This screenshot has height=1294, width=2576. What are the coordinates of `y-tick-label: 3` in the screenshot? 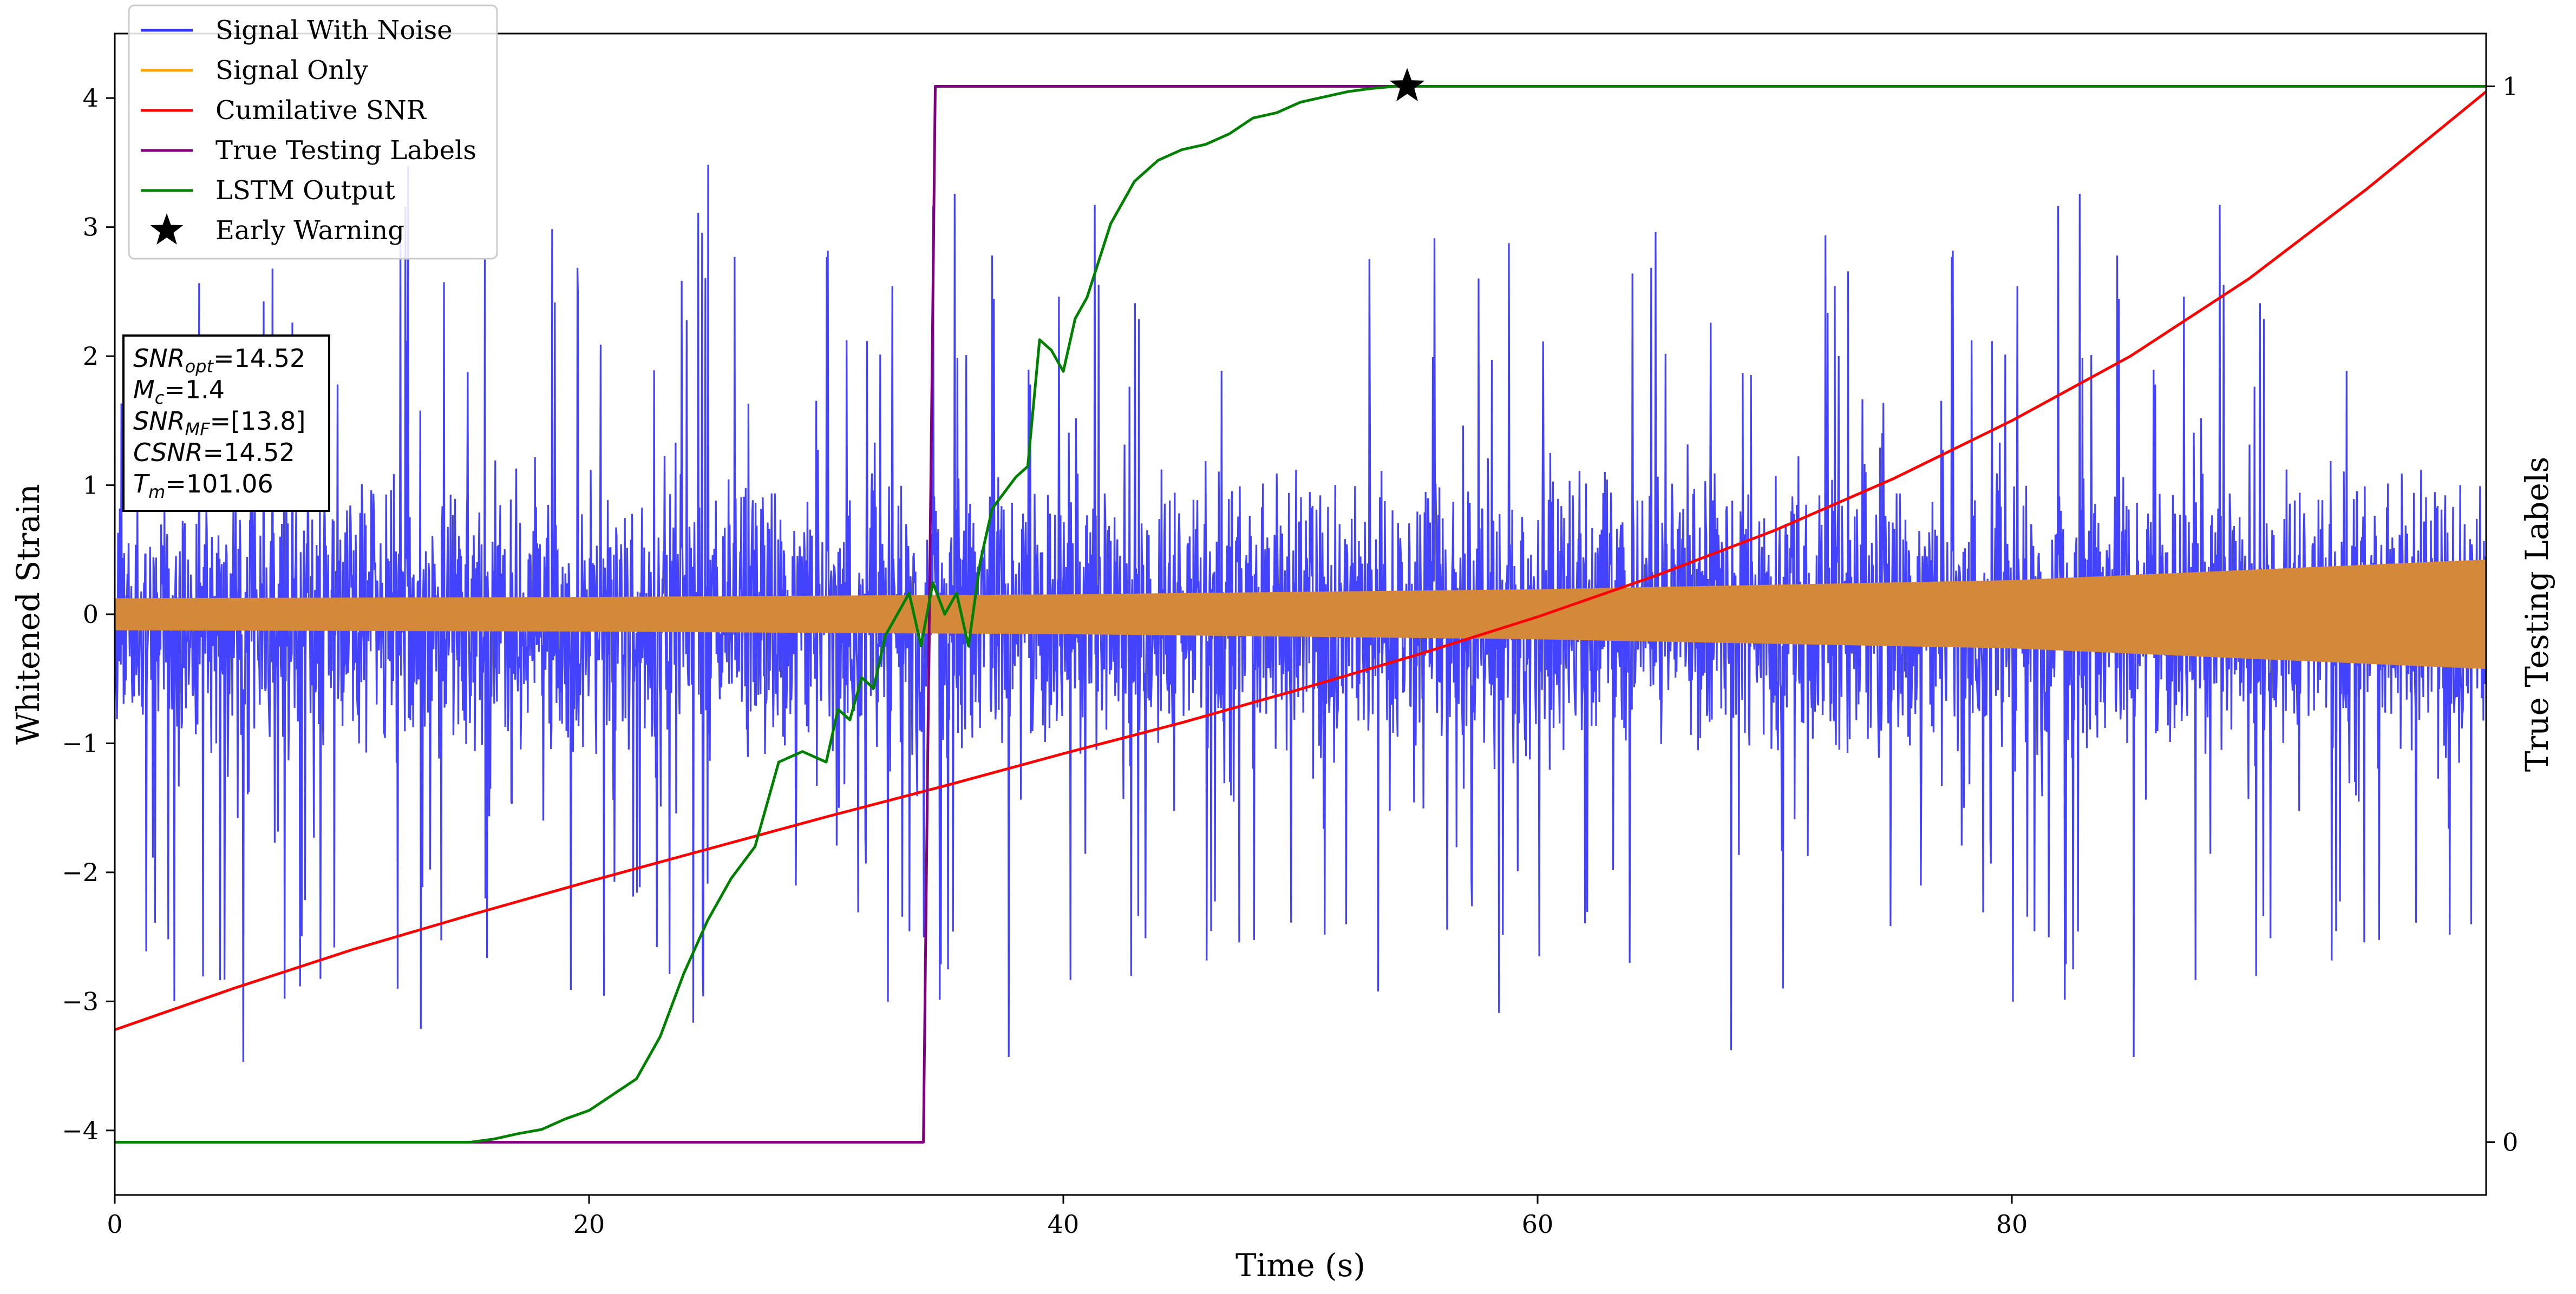 It's located at (91, 227).